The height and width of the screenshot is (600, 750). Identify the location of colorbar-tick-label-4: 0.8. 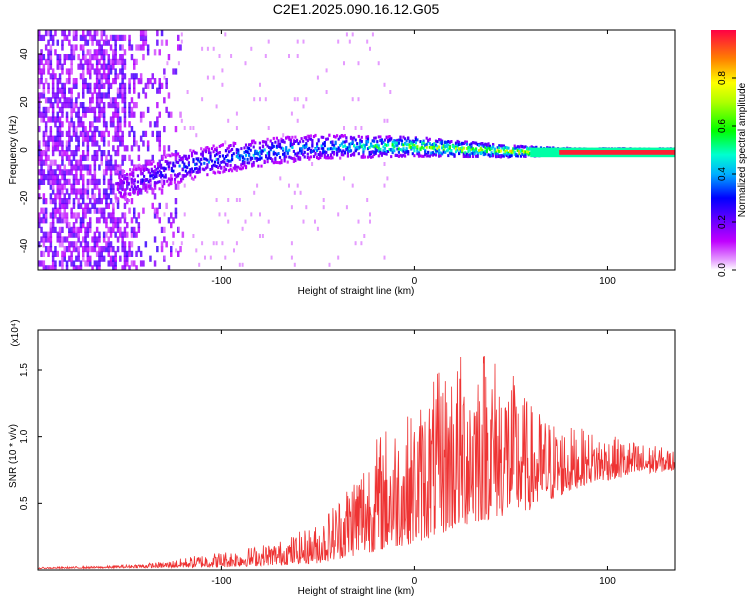
(722, 78).